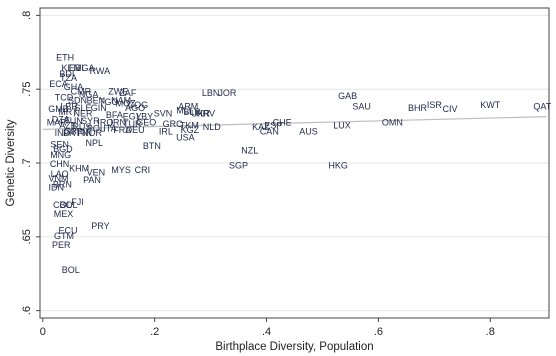 The height and width of the screenshot is (356, 556). What do you see at coordinates (60, 164) in the screenshot?
I see `point-label: CHN` at bounding box center [60, 164].